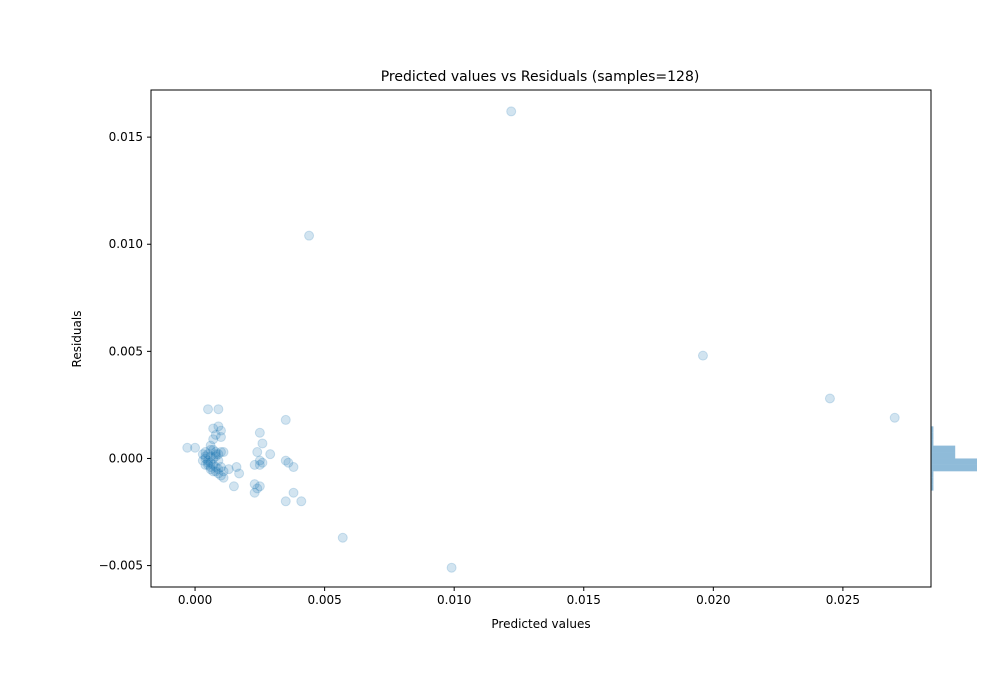 The width and height of the screenshot is (1000, 700). I want to click on y-tick-label-1: 0.000, so click(126, 458).